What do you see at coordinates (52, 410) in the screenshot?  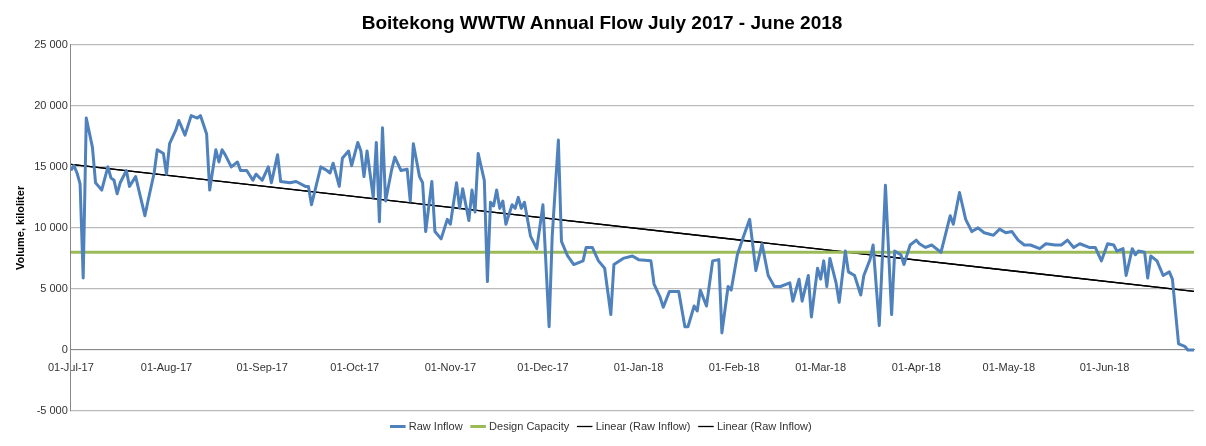 I see `y-tick-label: -5 000` at bounding box center [52, 410].